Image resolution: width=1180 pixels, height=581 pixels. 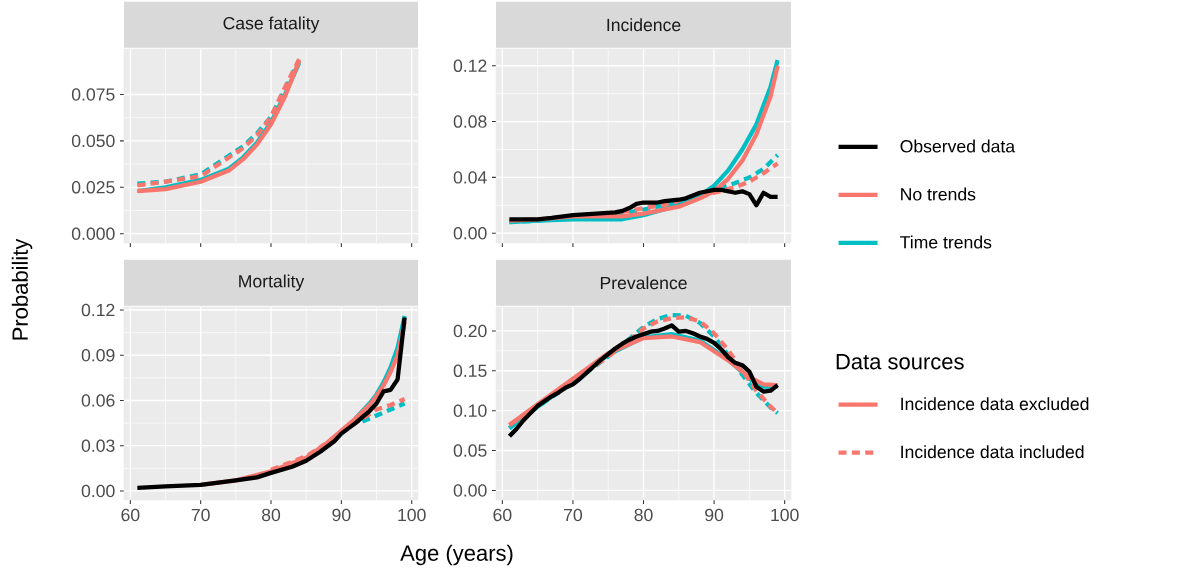 I want to click on y-tick-label: 0.075, so click(x=93, y=94).